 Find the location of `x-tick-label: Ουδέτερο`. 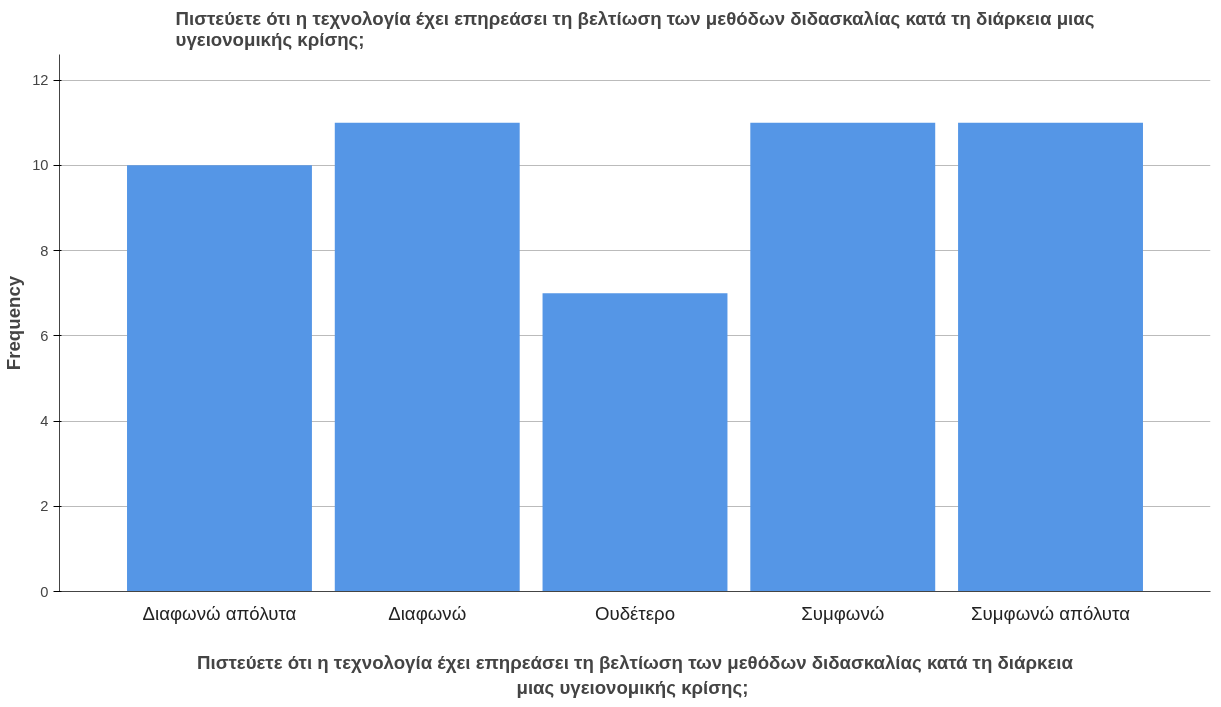

x-tick-label: Ουδέτερο is located at coordinates (635, 613).